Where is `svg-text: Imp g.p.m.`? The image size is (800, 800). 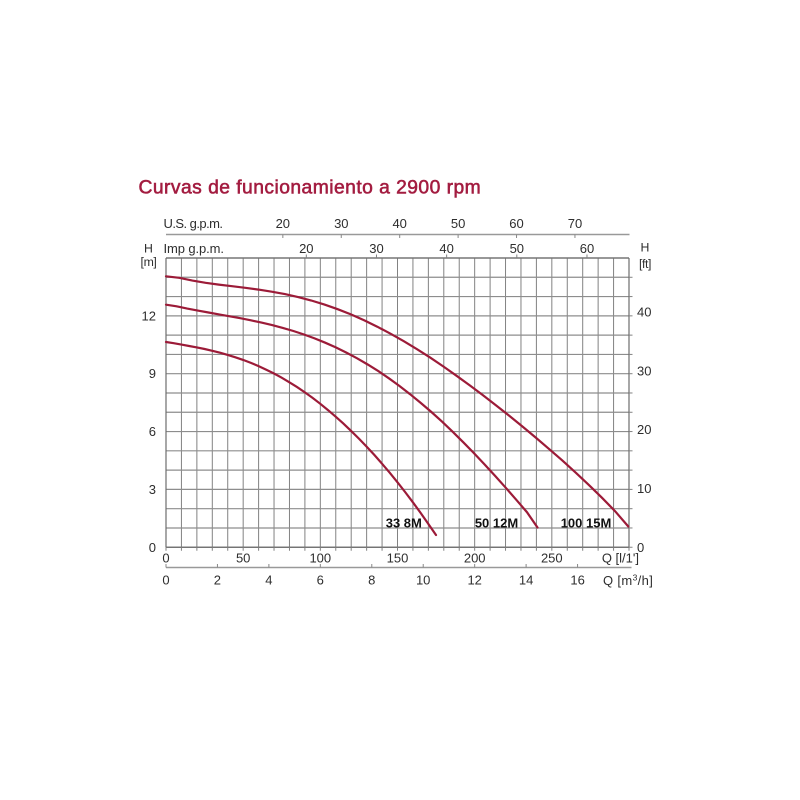 svg-text: Imp g.p.m. is located at coordinates (194, 248).